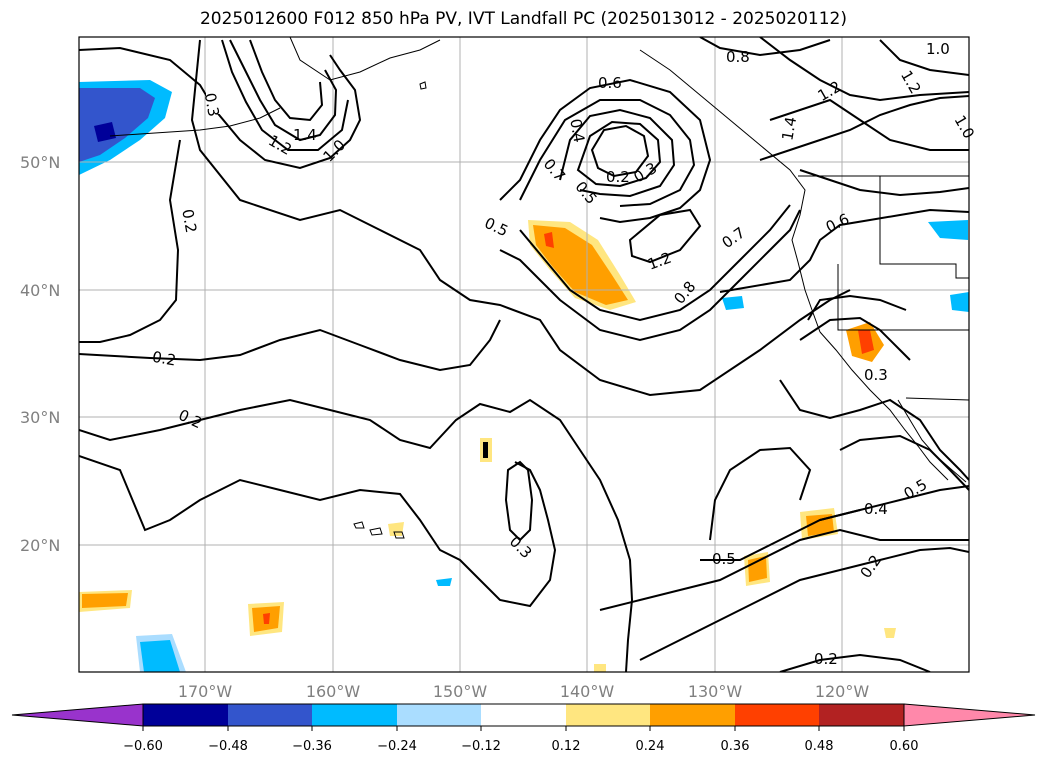 This screenshot has height=765, width=1047. Describe the element at coordinates (77, 715) in the screenshot. I see `colorbar-extend-low` at that location.